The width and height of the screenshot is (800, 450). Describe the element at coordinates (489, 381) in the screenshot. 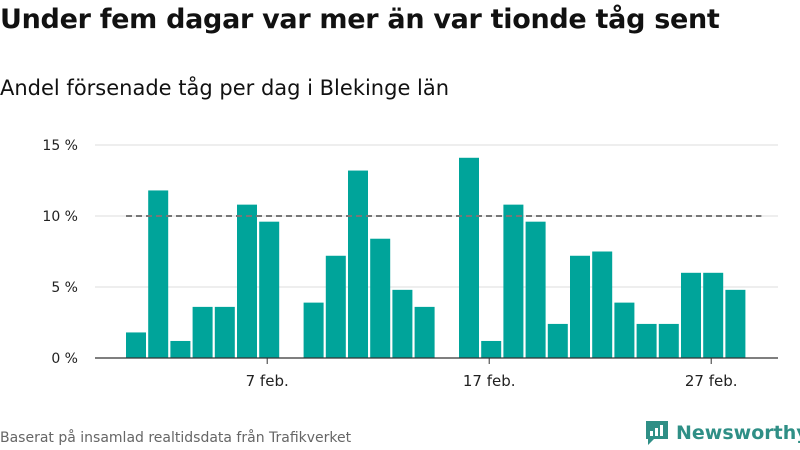

I see `x-tick-label: 17 feb.` at that location.